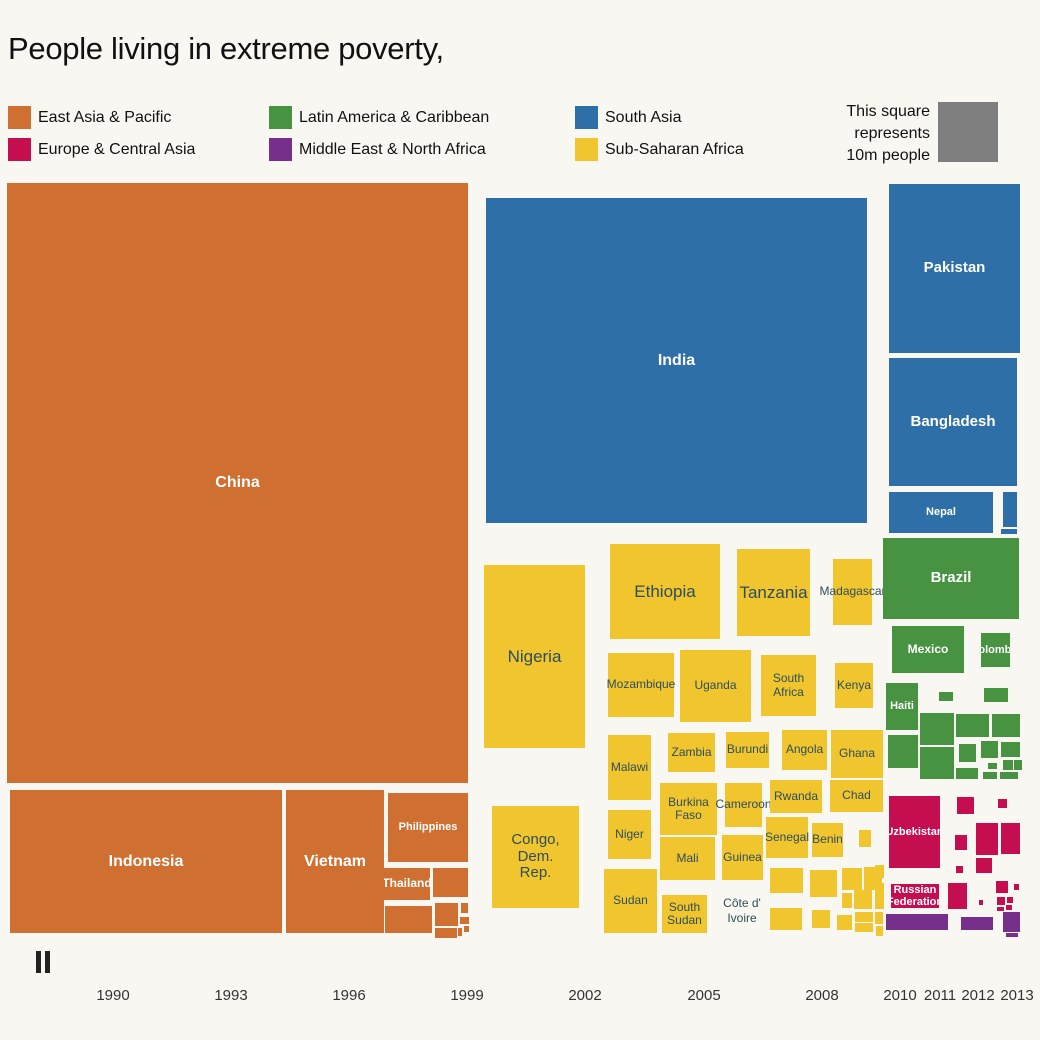  I want to click on block-label: Chad, so click(856, 795).